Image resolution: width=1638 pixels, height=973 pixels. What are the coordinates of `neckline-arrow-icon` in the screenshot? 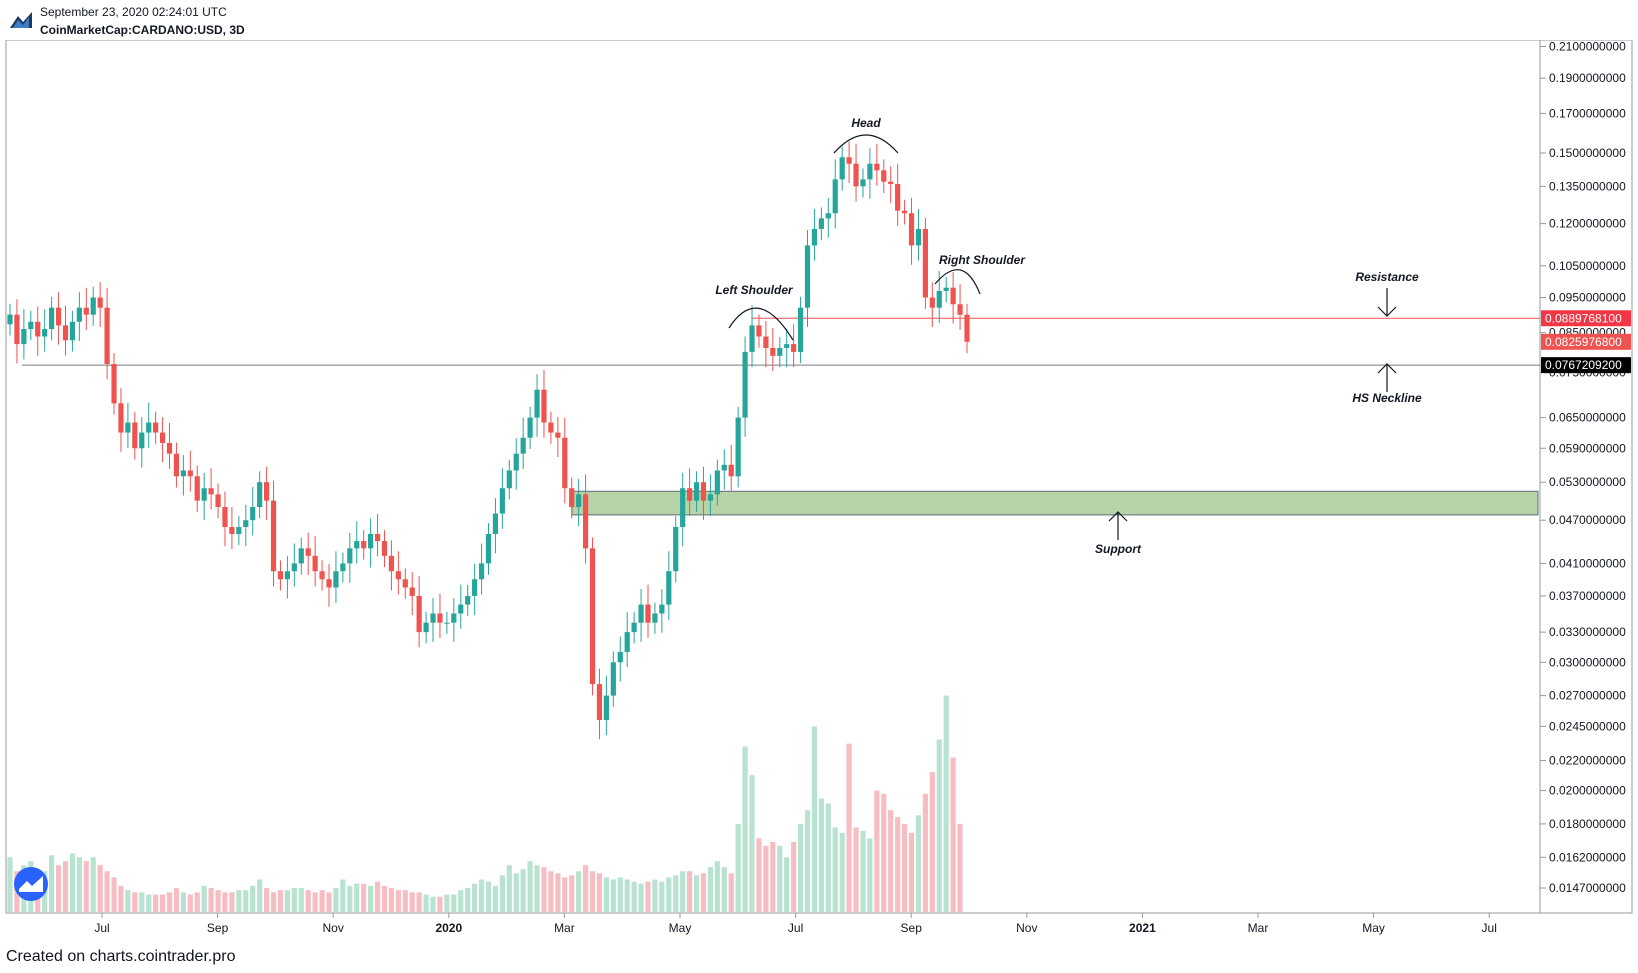 It's located at (1387, 377).